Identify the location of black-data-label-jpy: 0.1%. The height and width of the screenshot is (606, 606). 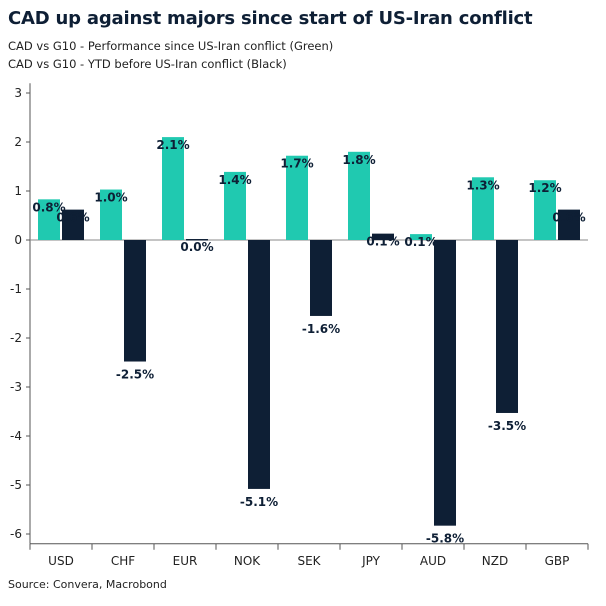
(382, 242).